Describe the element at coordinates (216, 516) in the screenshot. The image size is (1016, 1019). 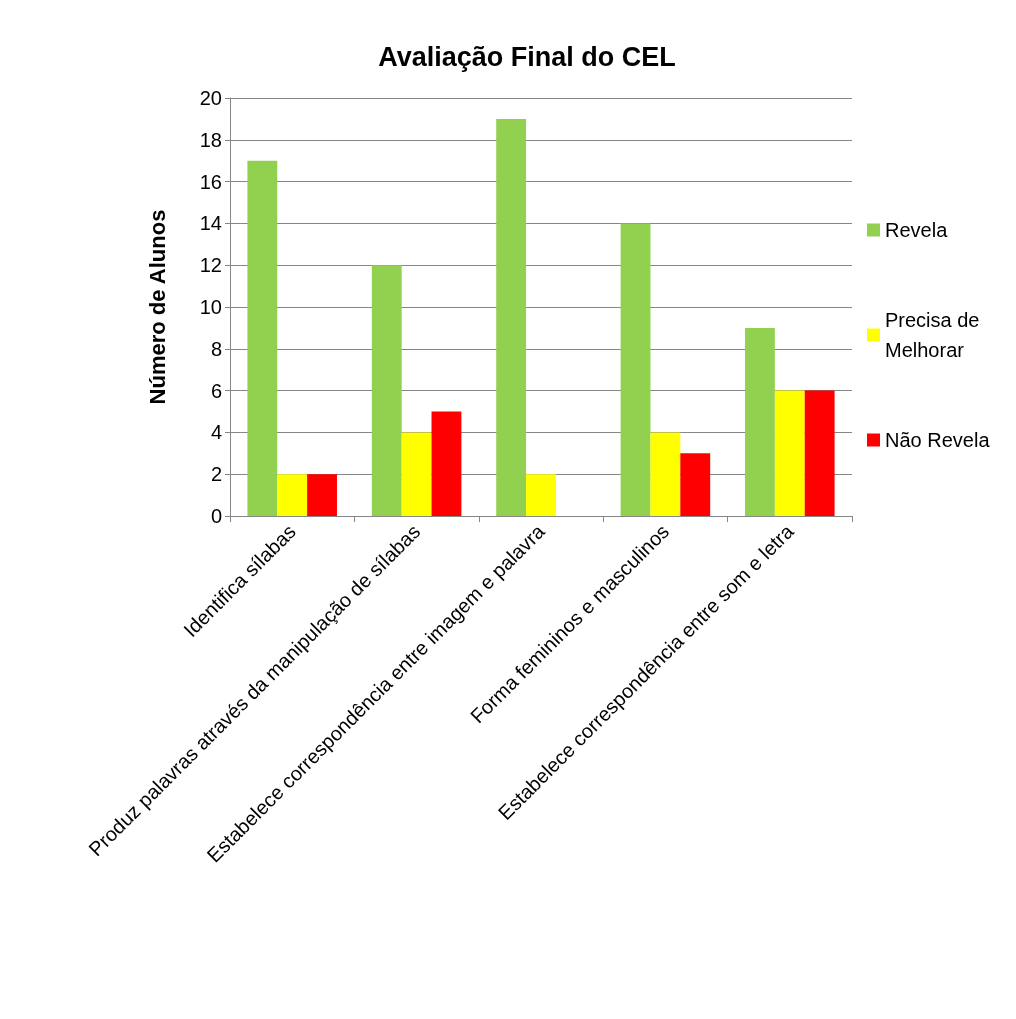
I see `y-tick-label: 0` at that location.